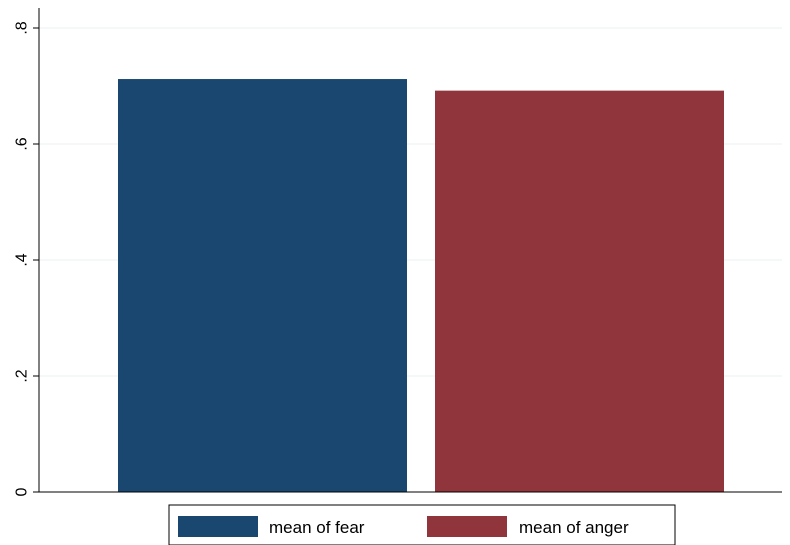 The width and height of the screenshot is (790, 545). What do you see at coordinates (22, 491) in the screenshot?
I see `y-tick-label: 0` at bounding box center [22, 491].